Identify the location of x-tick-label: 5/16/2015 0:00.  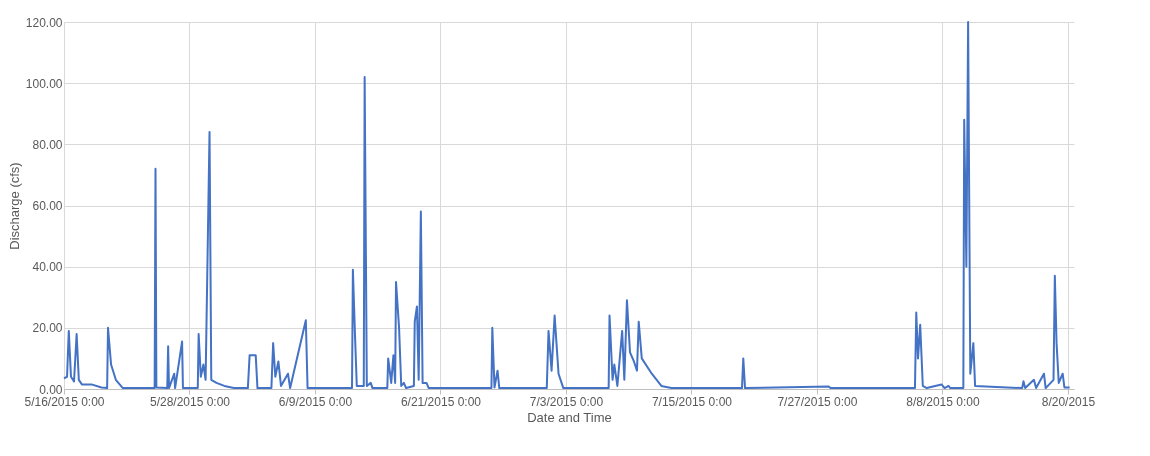
(64, 401).